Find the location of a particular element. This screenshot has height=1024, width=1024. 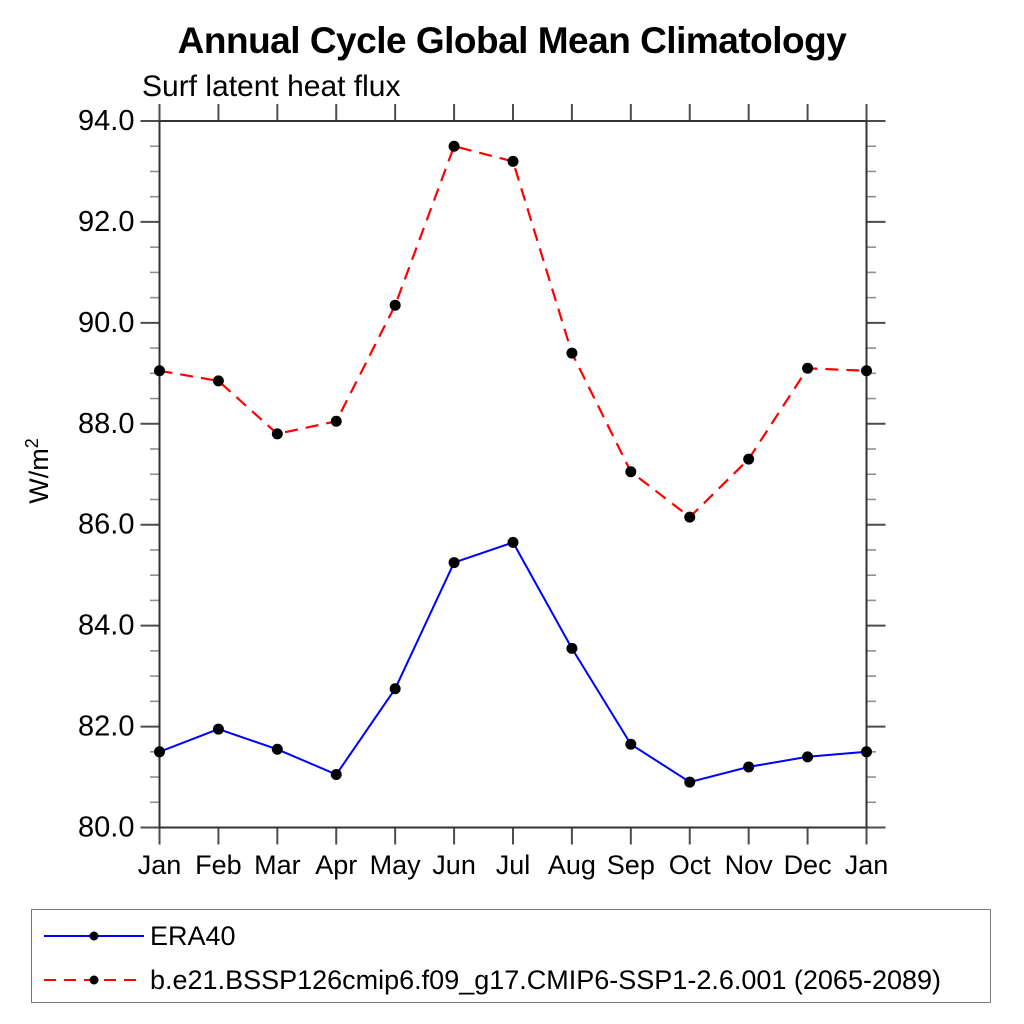

x-tick-label: Sep is located at coordinates (631, 865).